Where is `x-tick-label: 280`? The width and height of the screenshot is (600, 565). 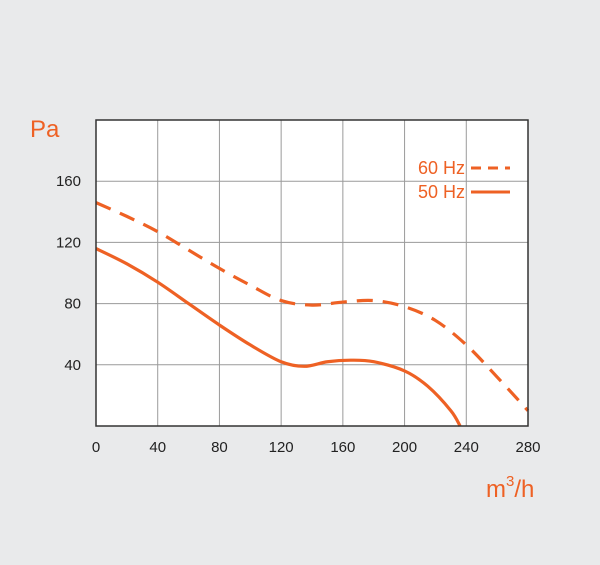 x-tick-label: 280 is located at coordinates (527, 447).